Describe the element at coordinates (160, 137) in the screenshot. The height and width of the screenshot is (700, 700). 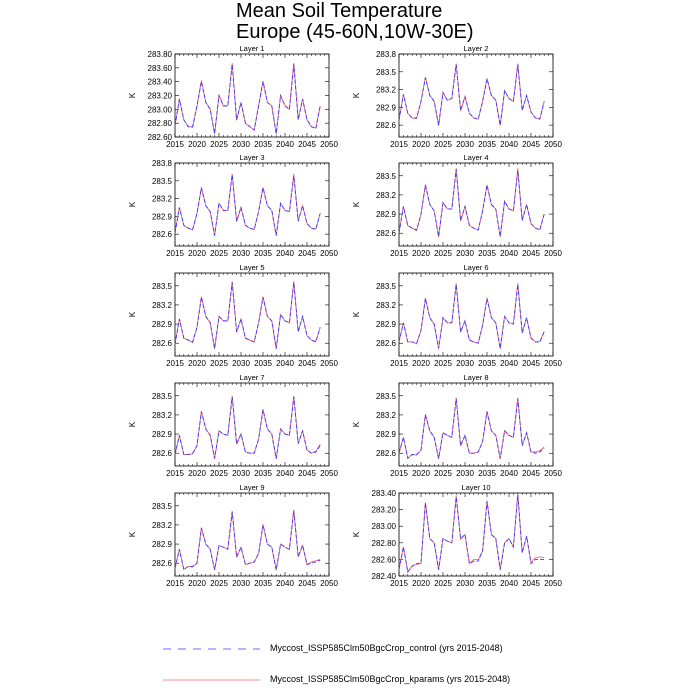
I see `y-tick-label: 282.60` at that location.